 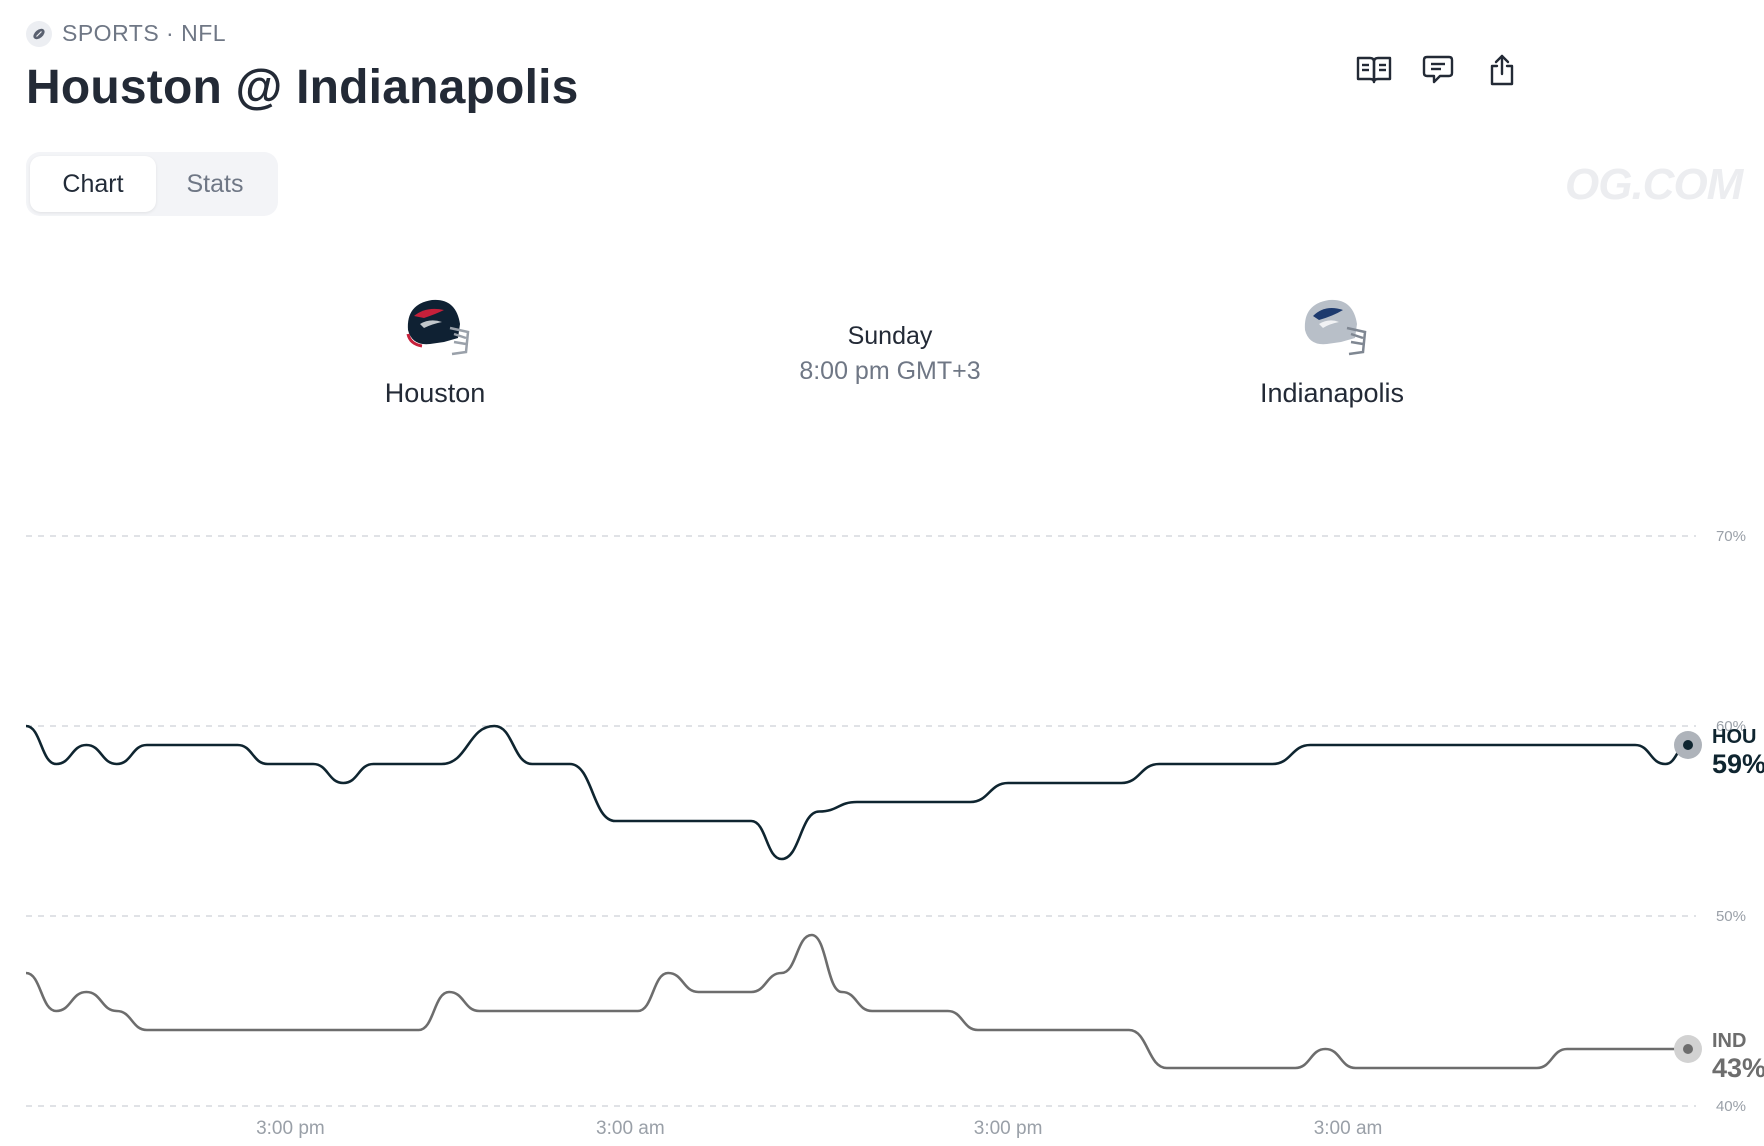 What do you see at coordinates (435, 393) in the screenshot?
I see `team-home-name: Houston` at bounding box center [435, 393].